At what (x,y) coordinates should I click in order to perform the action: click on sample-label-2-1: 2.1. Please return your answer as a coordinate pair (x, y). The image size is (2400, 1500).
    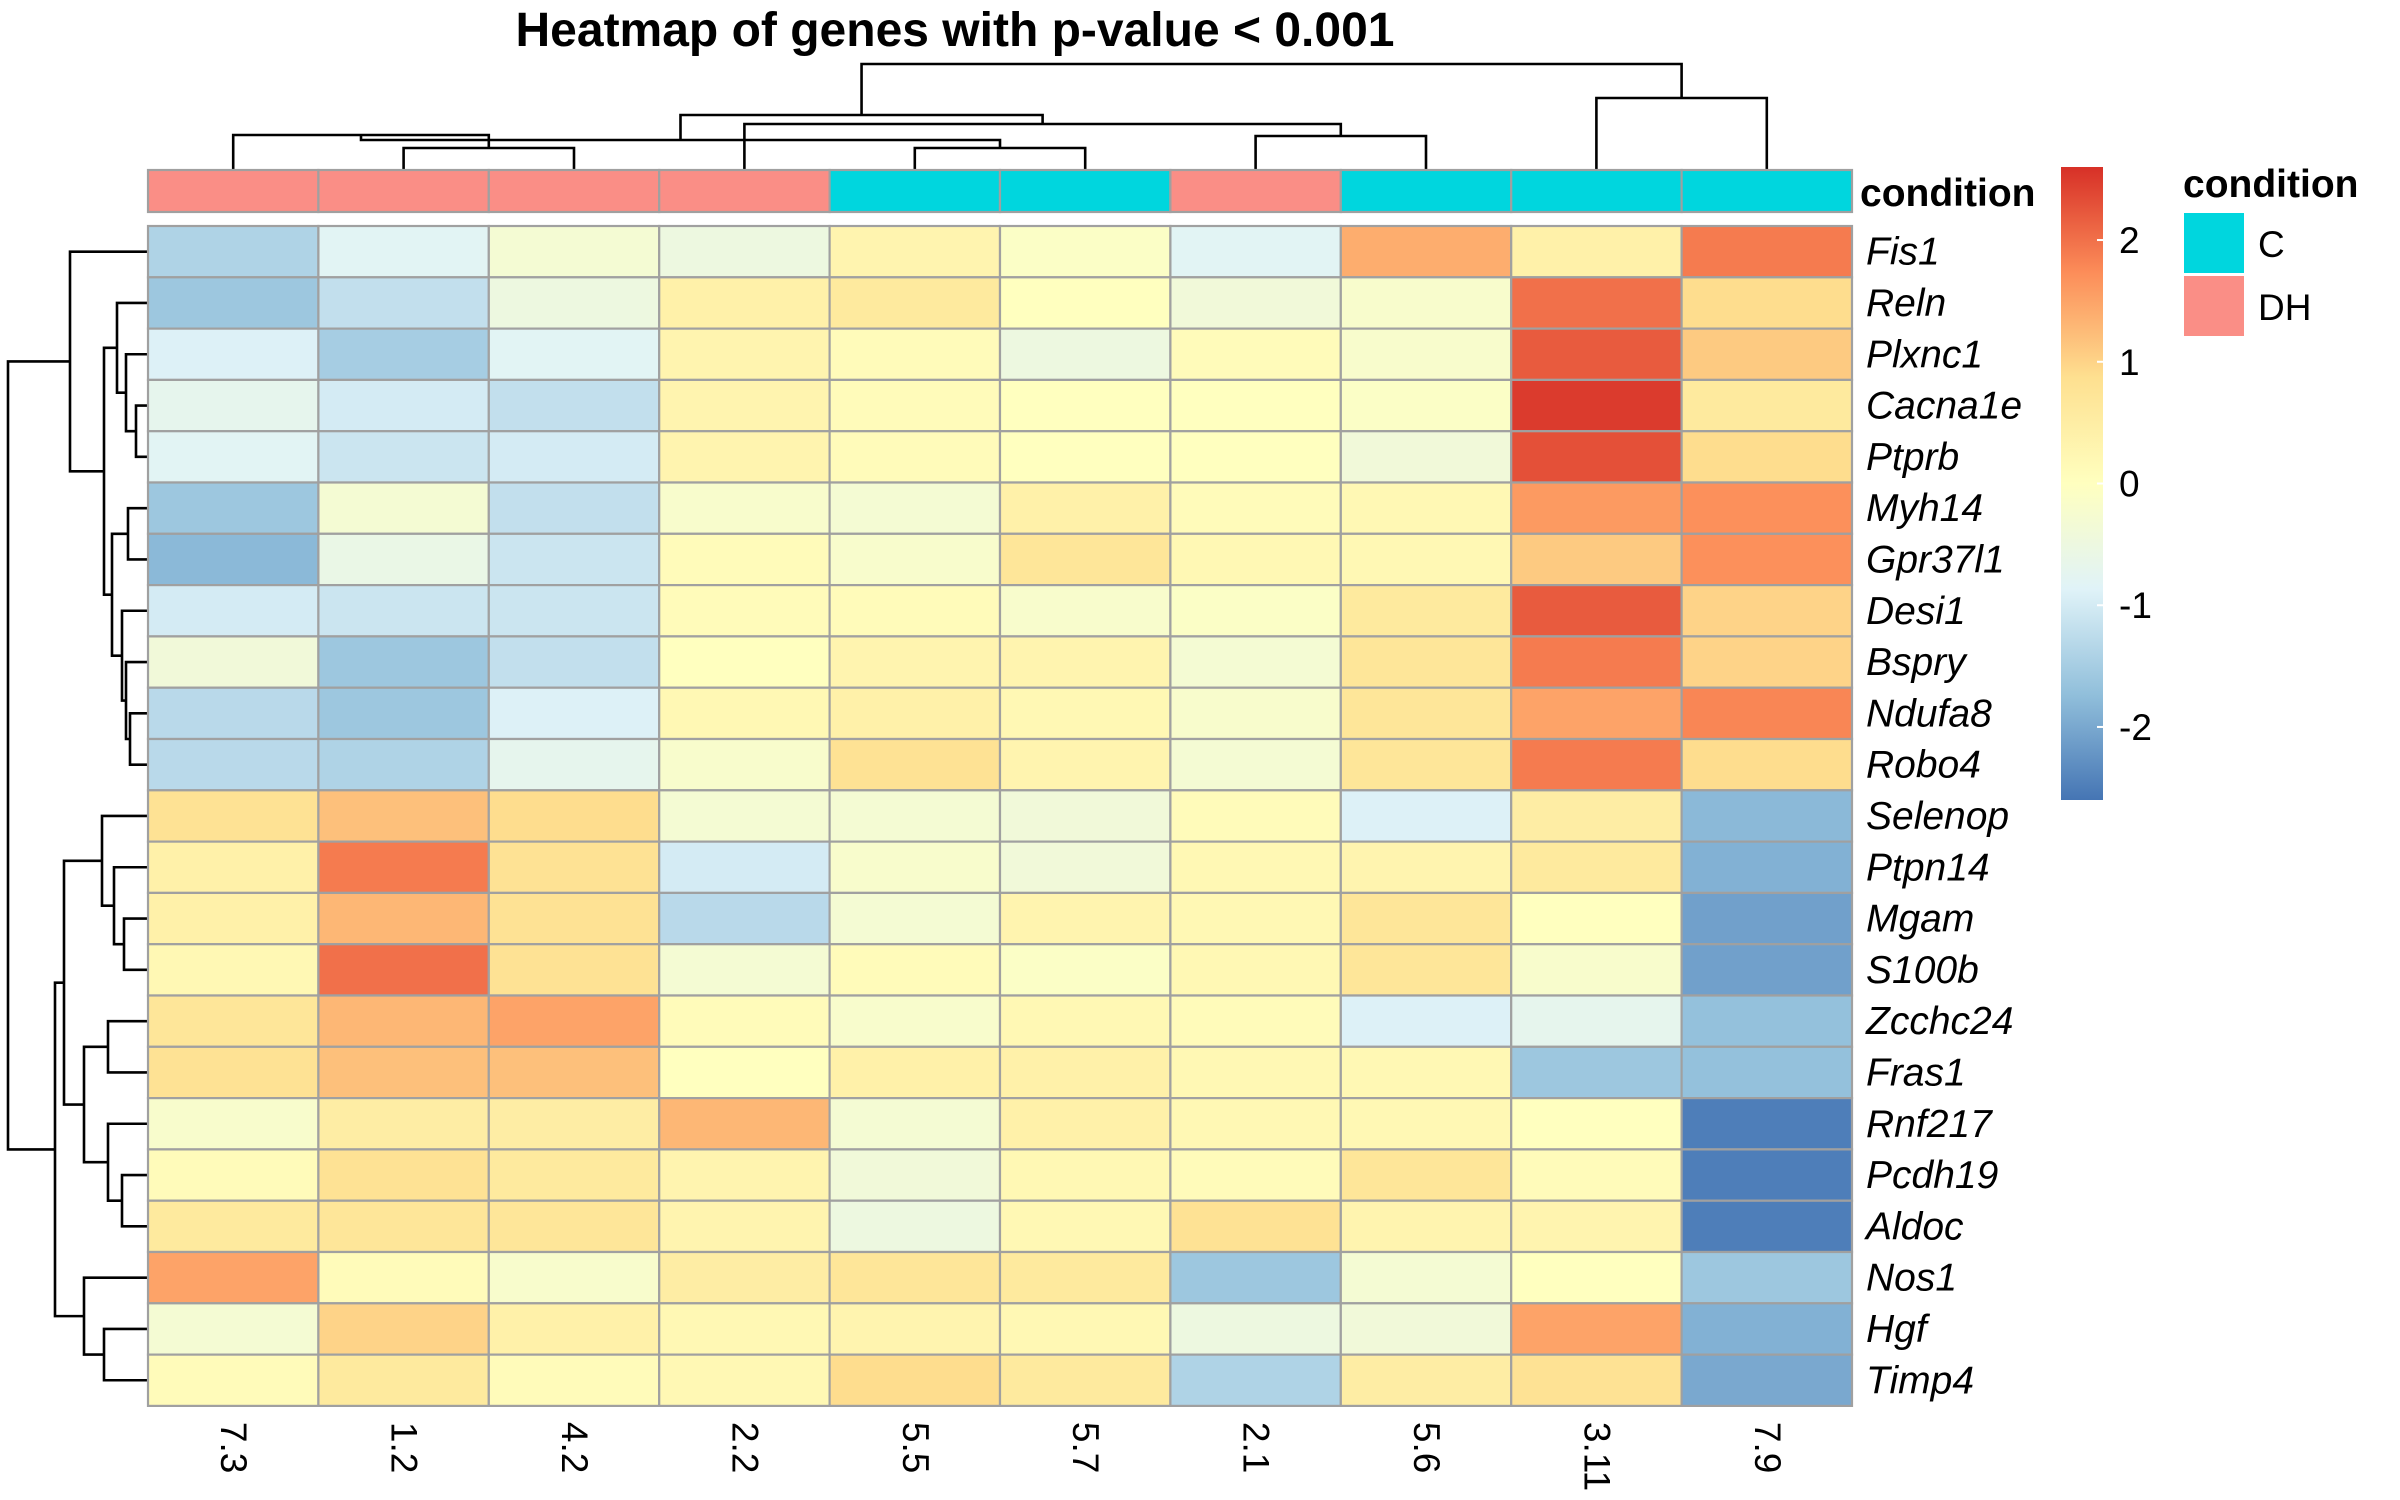
    Looking at the image, I should click on (1256, 1447).